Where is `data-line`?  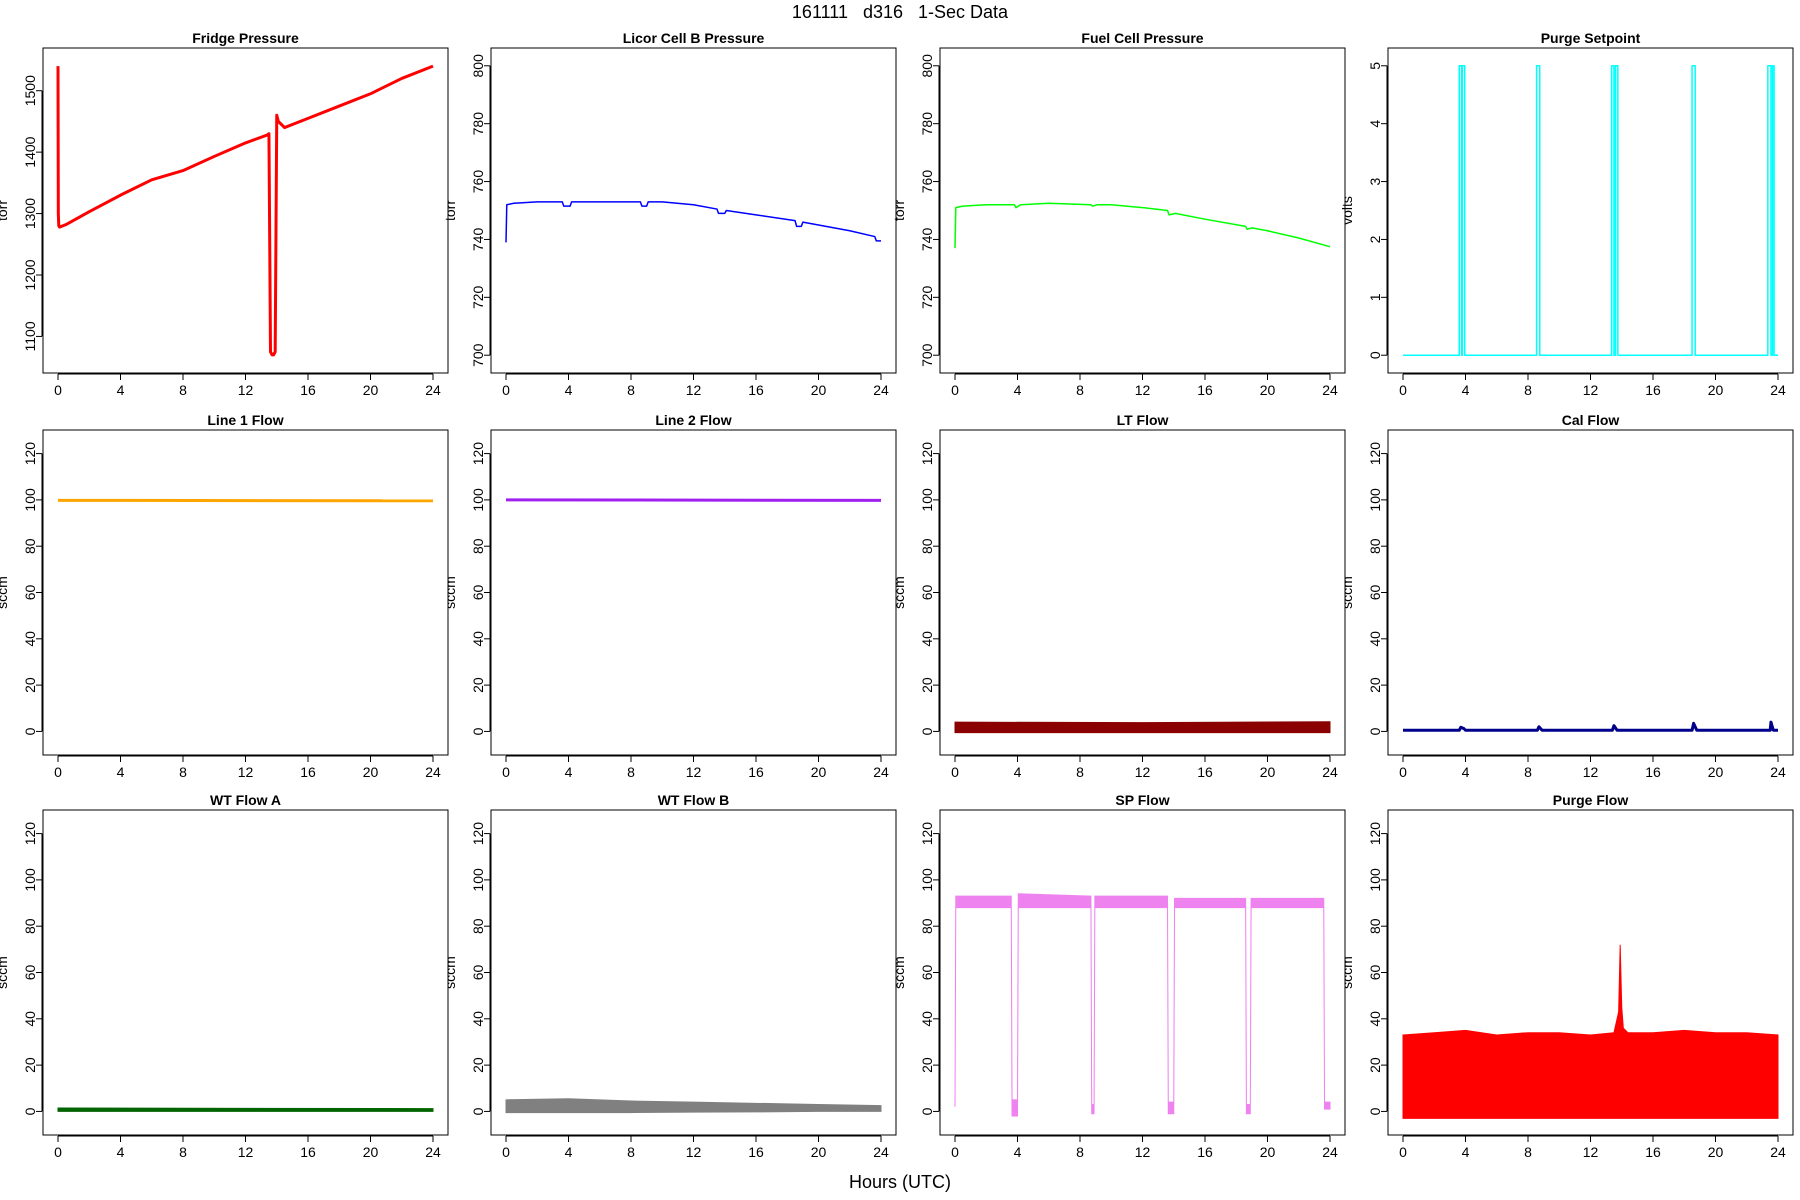 data-line is located at coordinates (1142, 225).